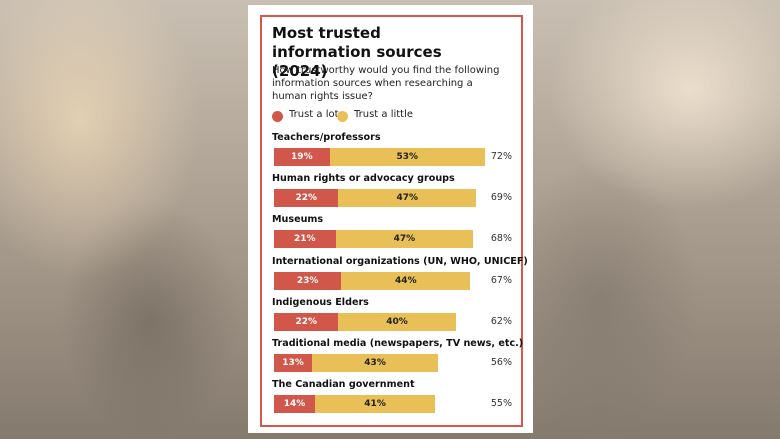 This screenshot has width=780, height=439. I want to click on category-label: Indigenous Elders, so click(320, 302).